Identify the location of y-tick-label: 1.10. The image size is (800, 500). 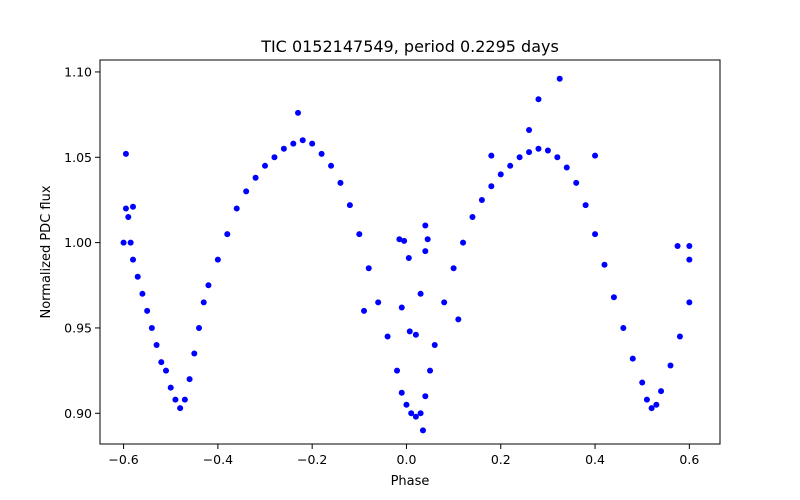
(78, 71).